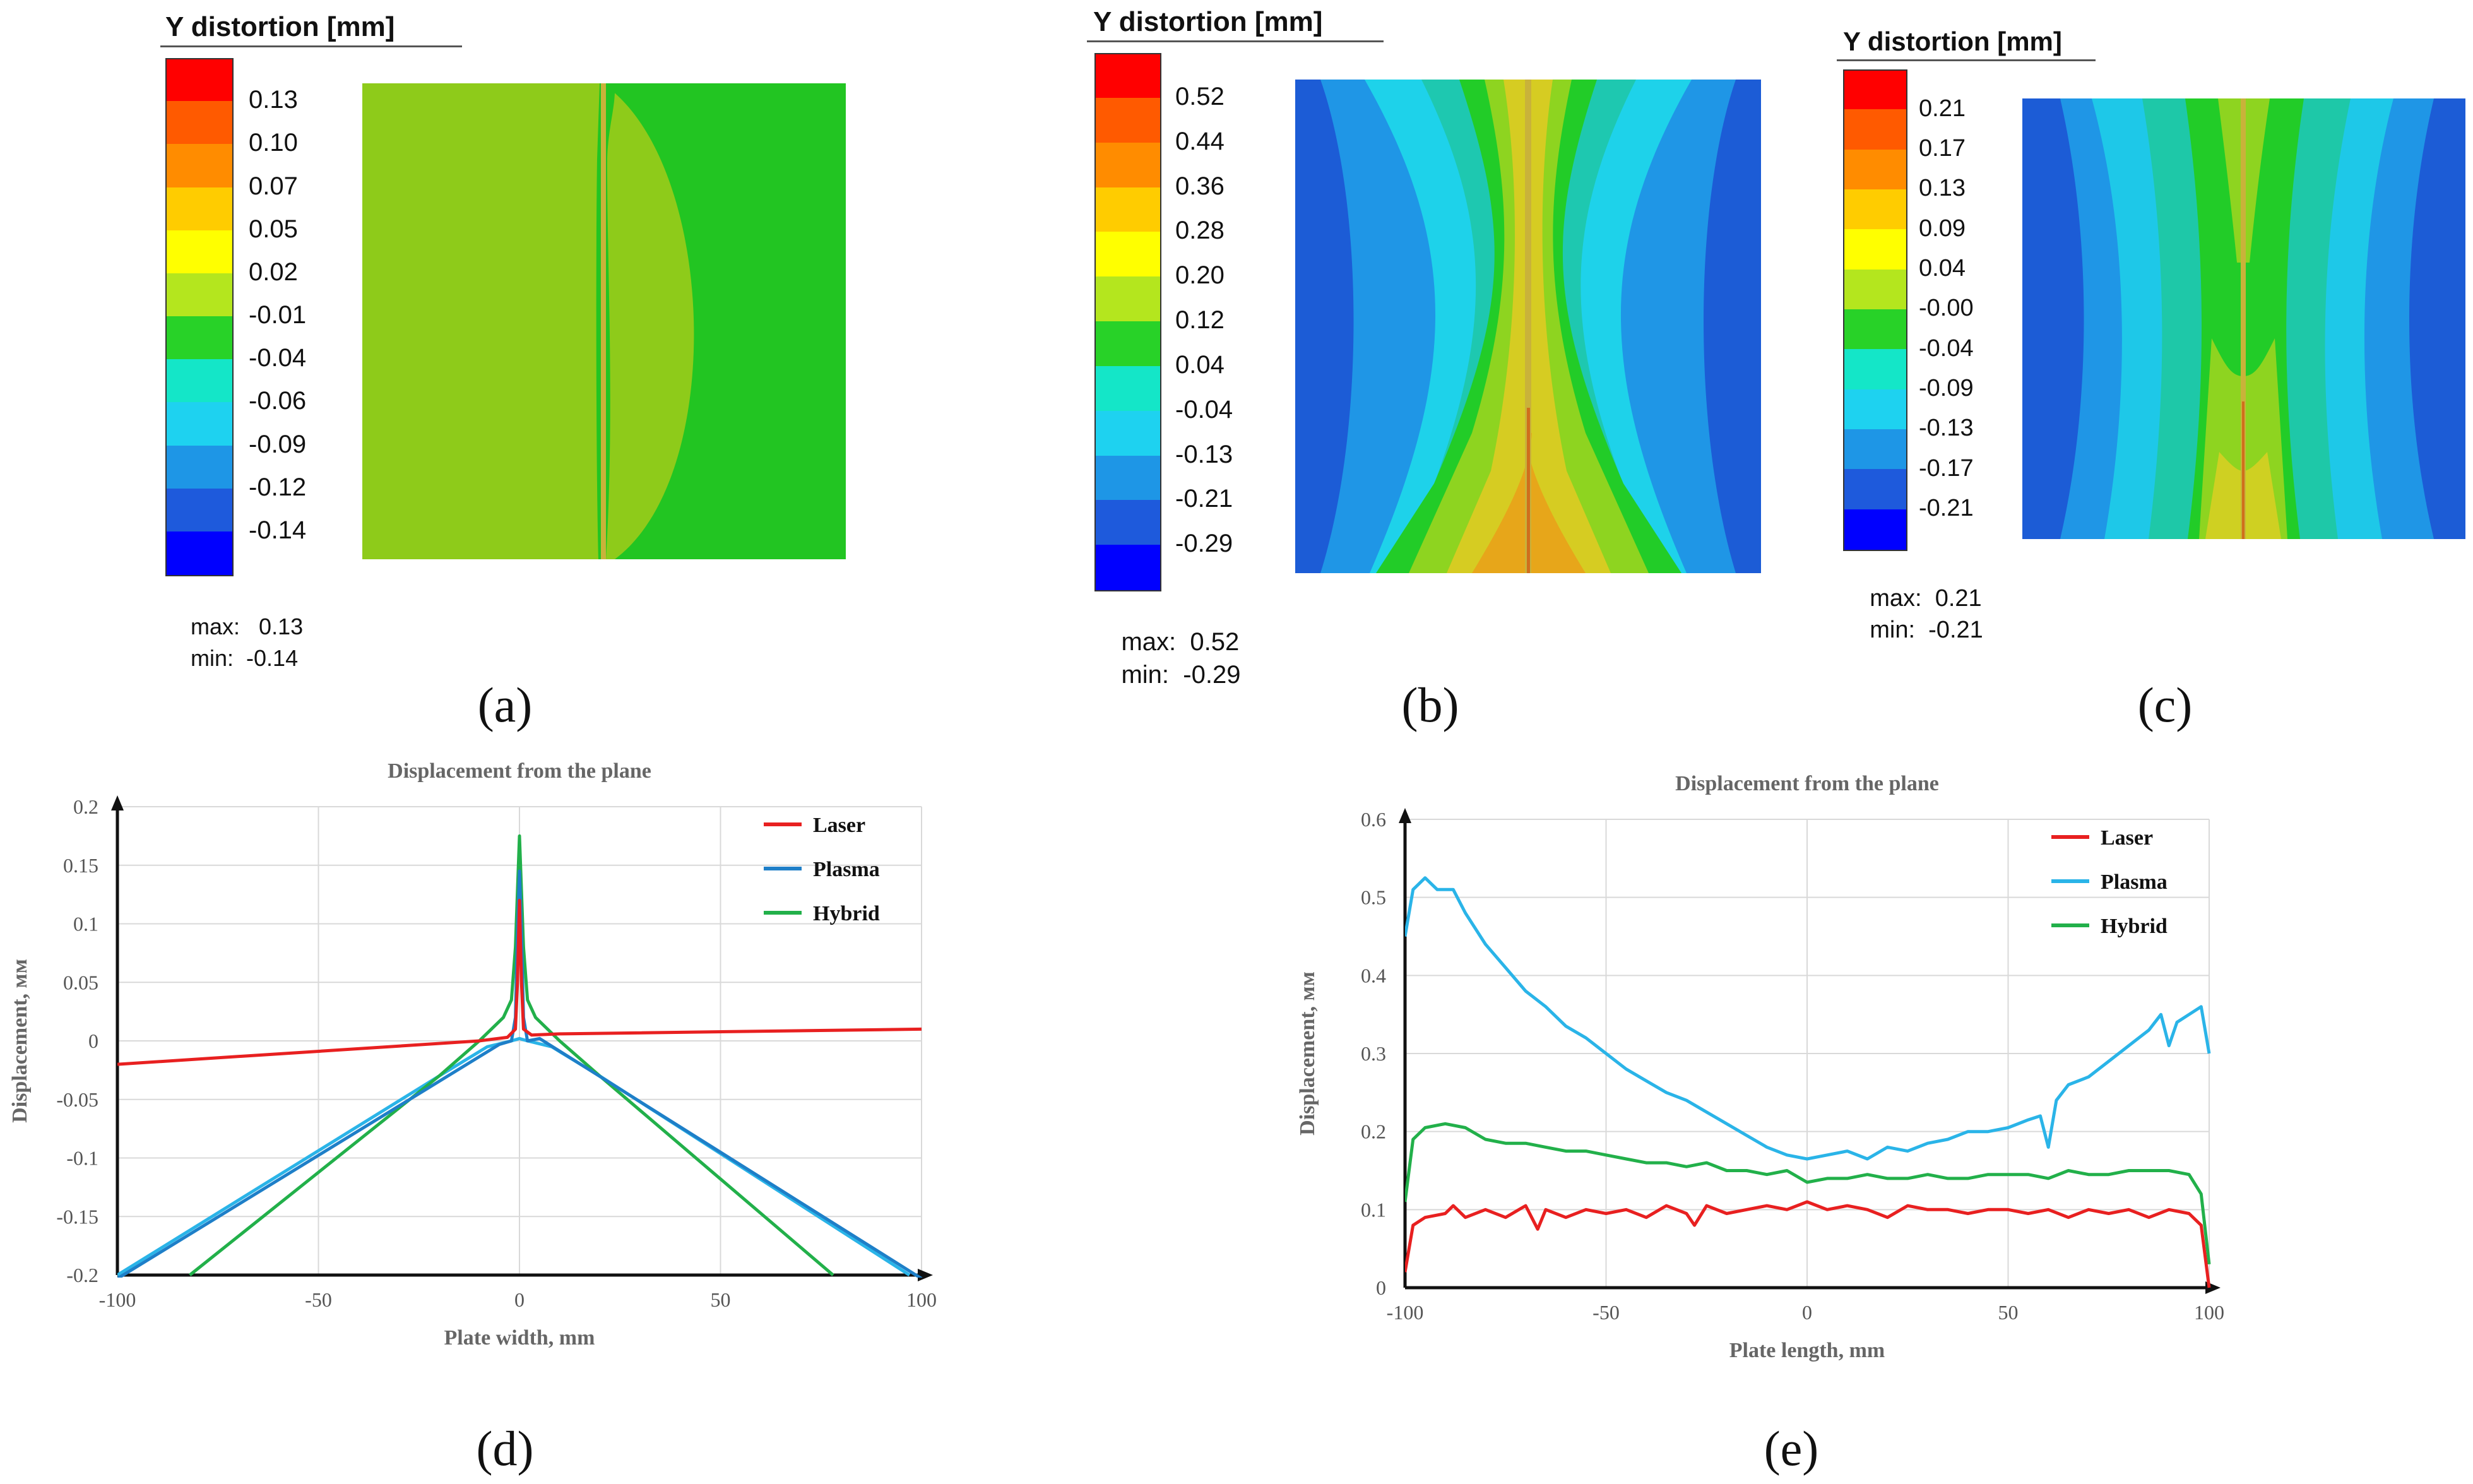 This screenshot has width=2473, height=1484. I want to click on max-readout: max: 0.52, so click(1166, 642).